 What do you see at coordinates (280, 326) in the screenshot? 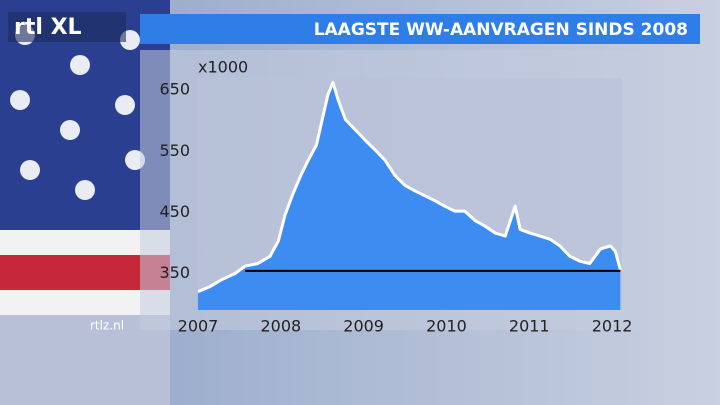
I see `x-tick-label: 2008` at bounding box center [280, 326].